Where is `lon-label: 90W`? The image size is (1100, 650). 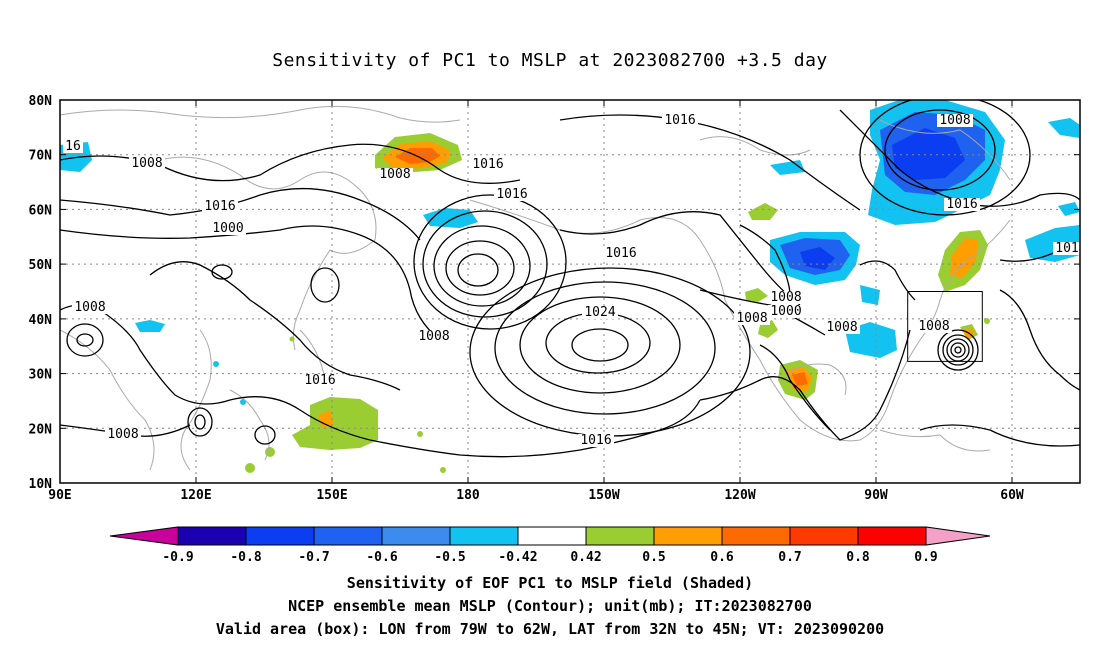
lon-label: 90W is located at coordinates (876, 495).